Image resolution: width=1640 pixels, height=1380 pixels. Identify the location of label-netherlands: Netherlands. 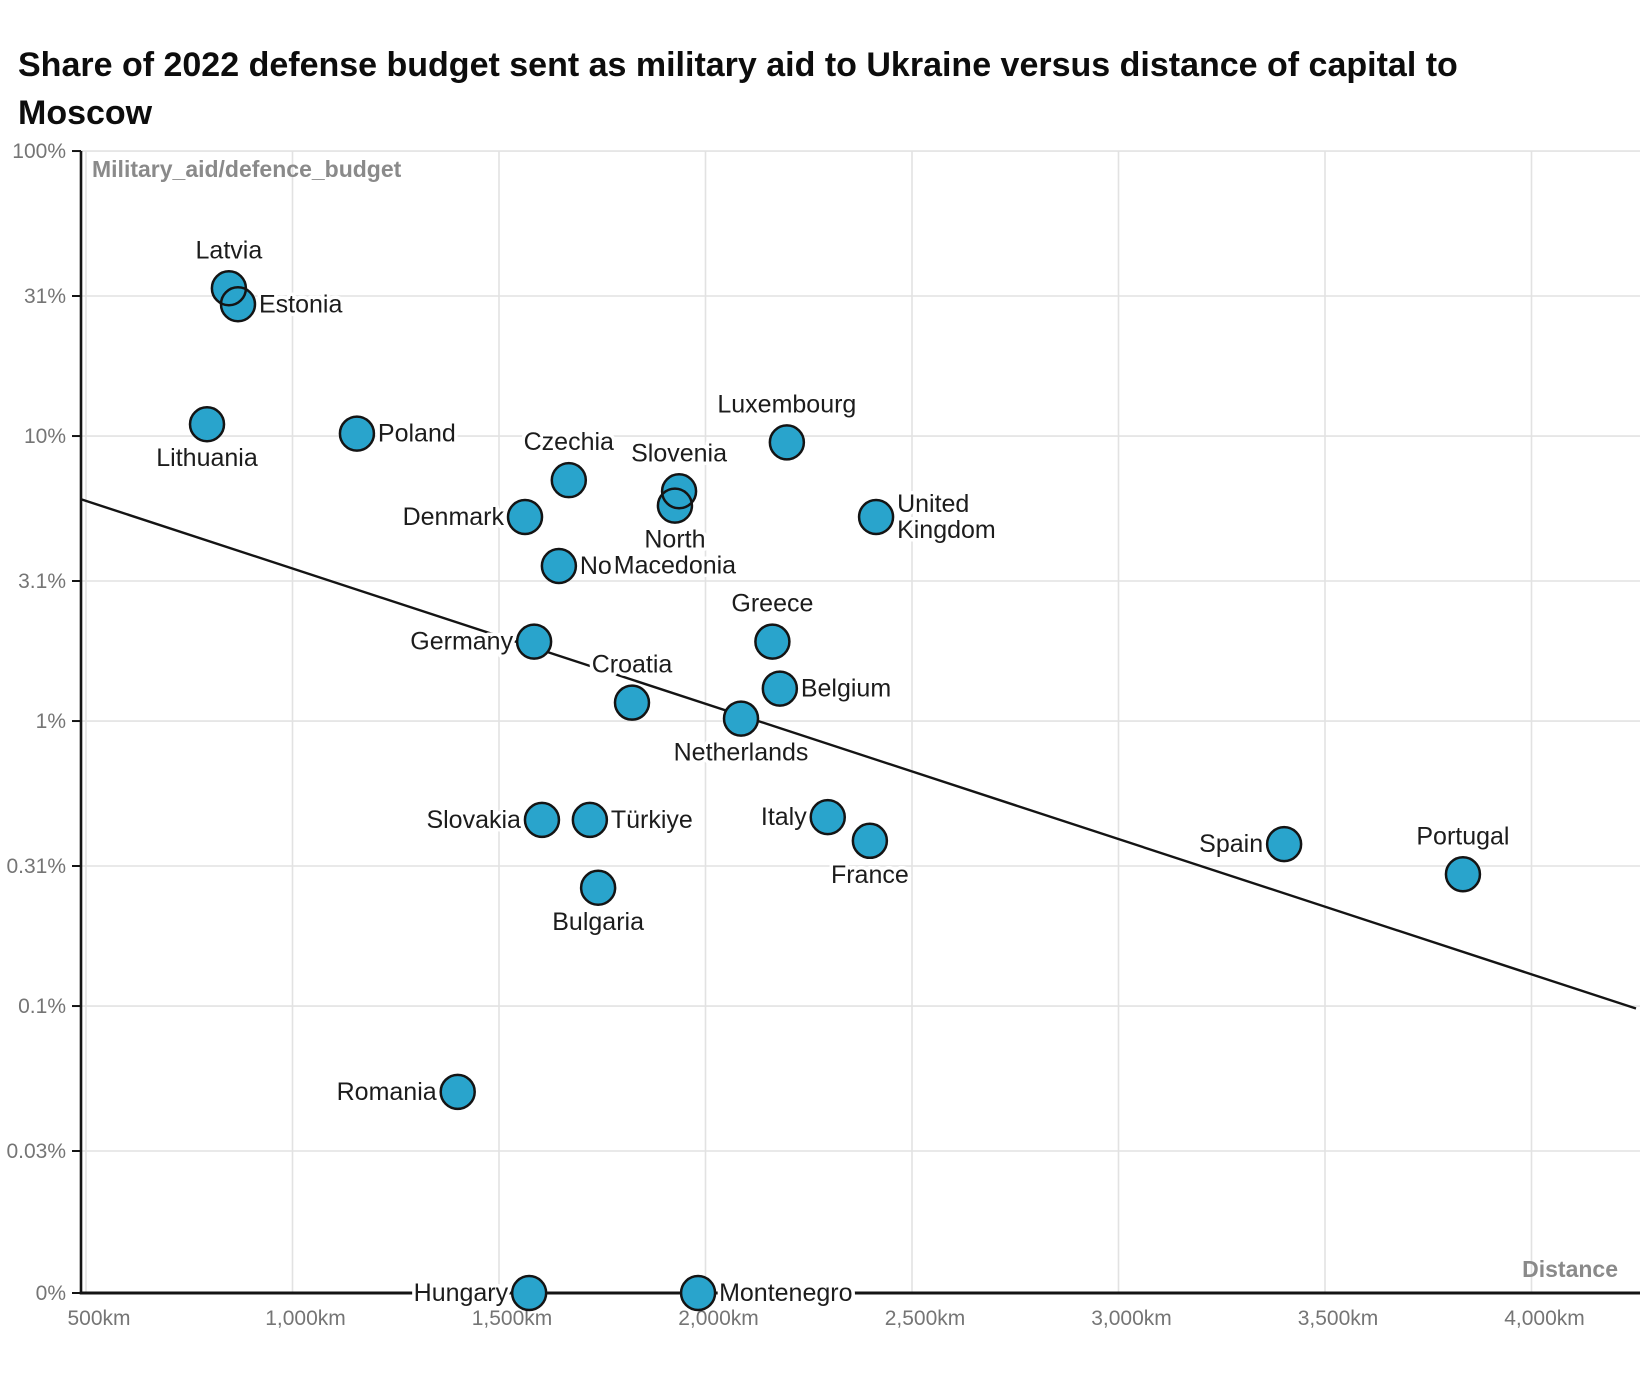
(741, 753).